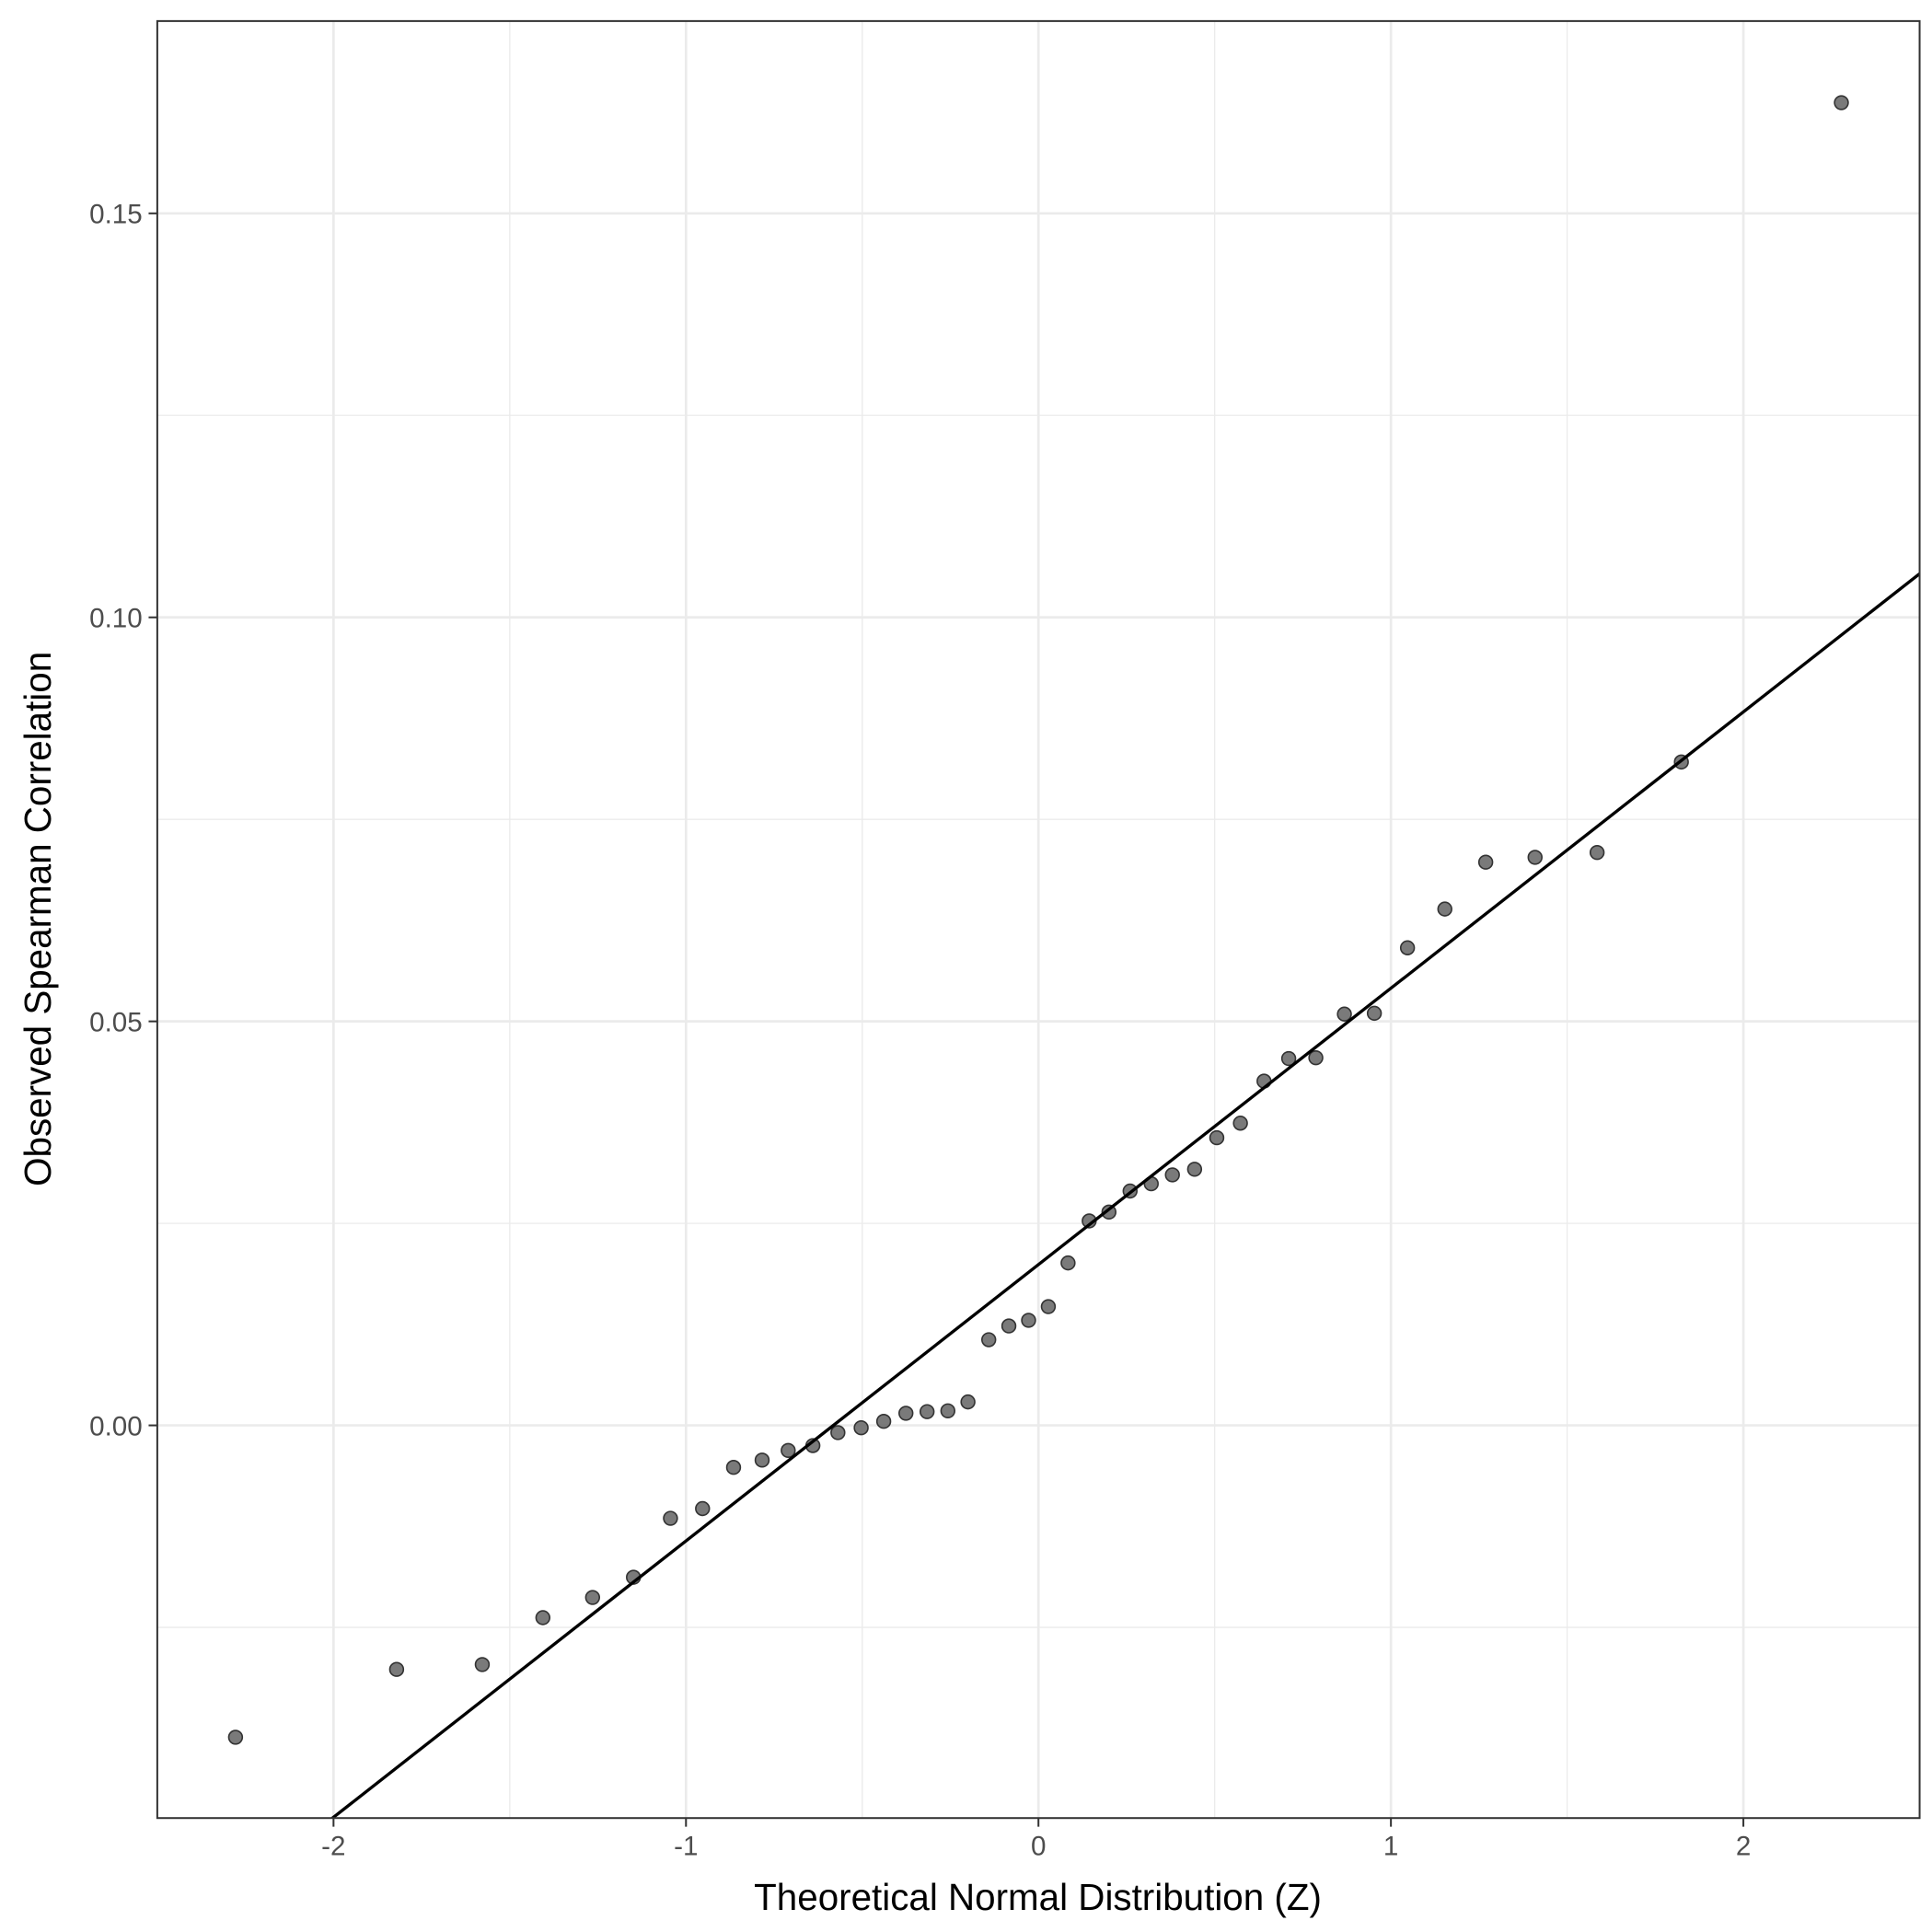  What do you see at coordinates (1744, 1847) in the screenshot?
I see `x-tick-label: 2` at bounding box center [1744, 1847].